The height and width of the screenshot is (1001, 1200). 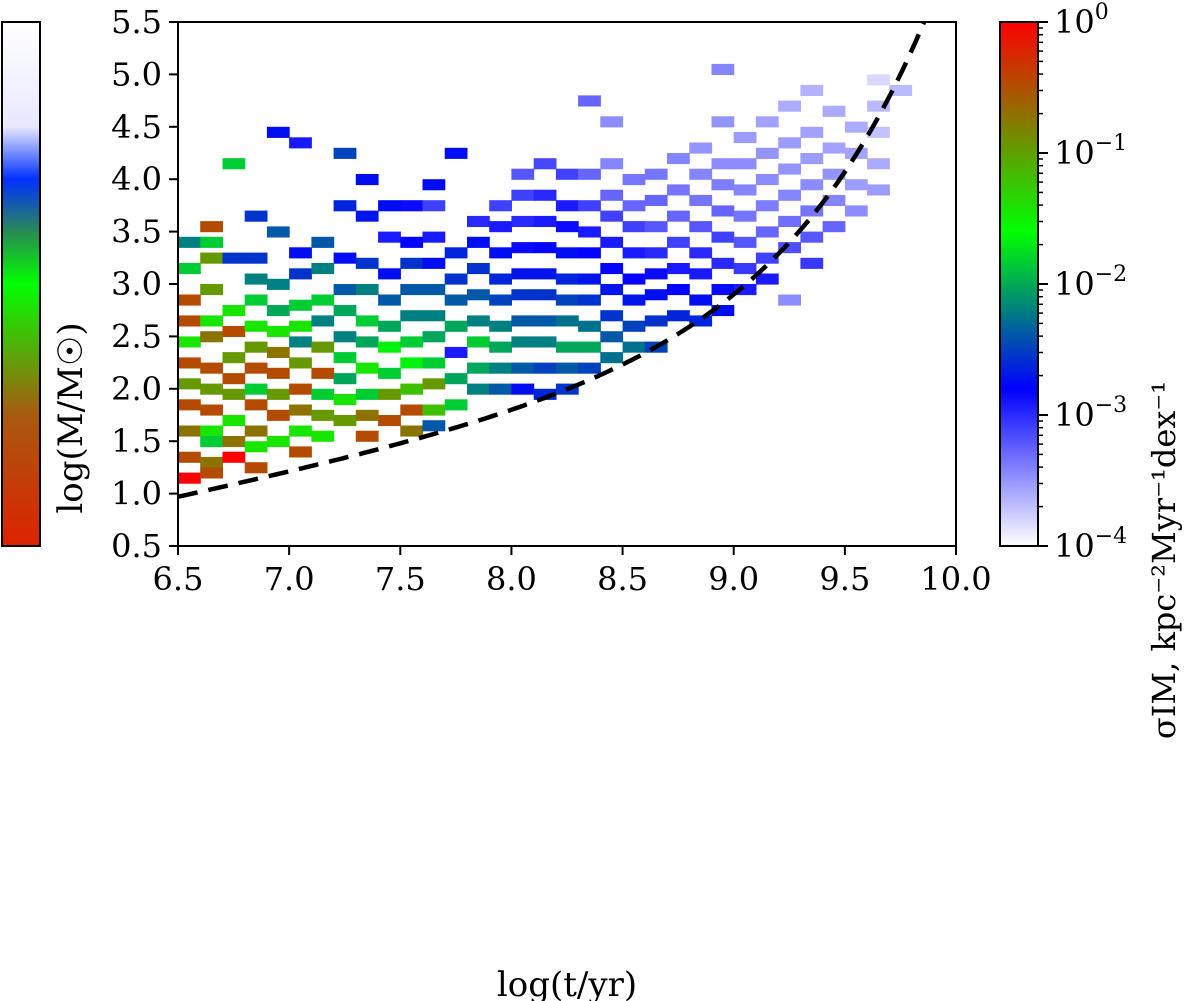 I want to click on colorbar, so click(x=1019, y=284).